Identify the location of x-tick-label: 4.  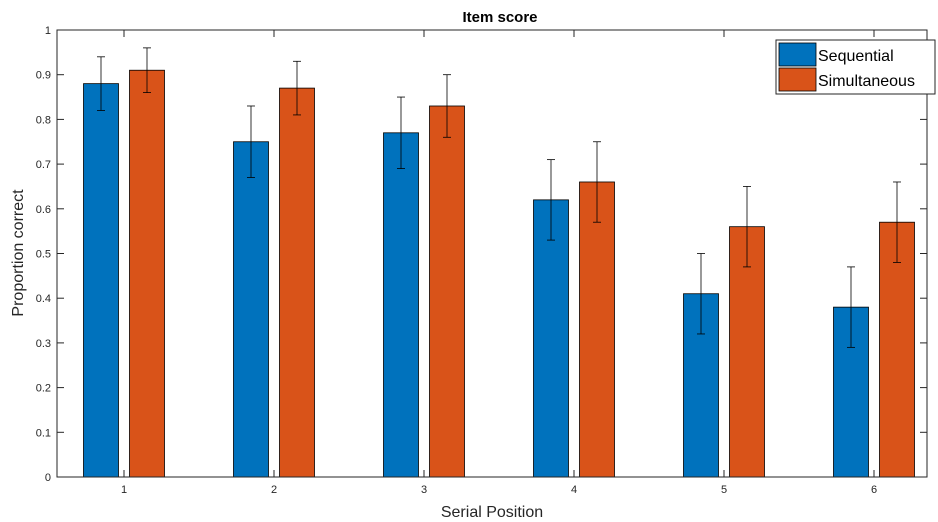
(574, 490).